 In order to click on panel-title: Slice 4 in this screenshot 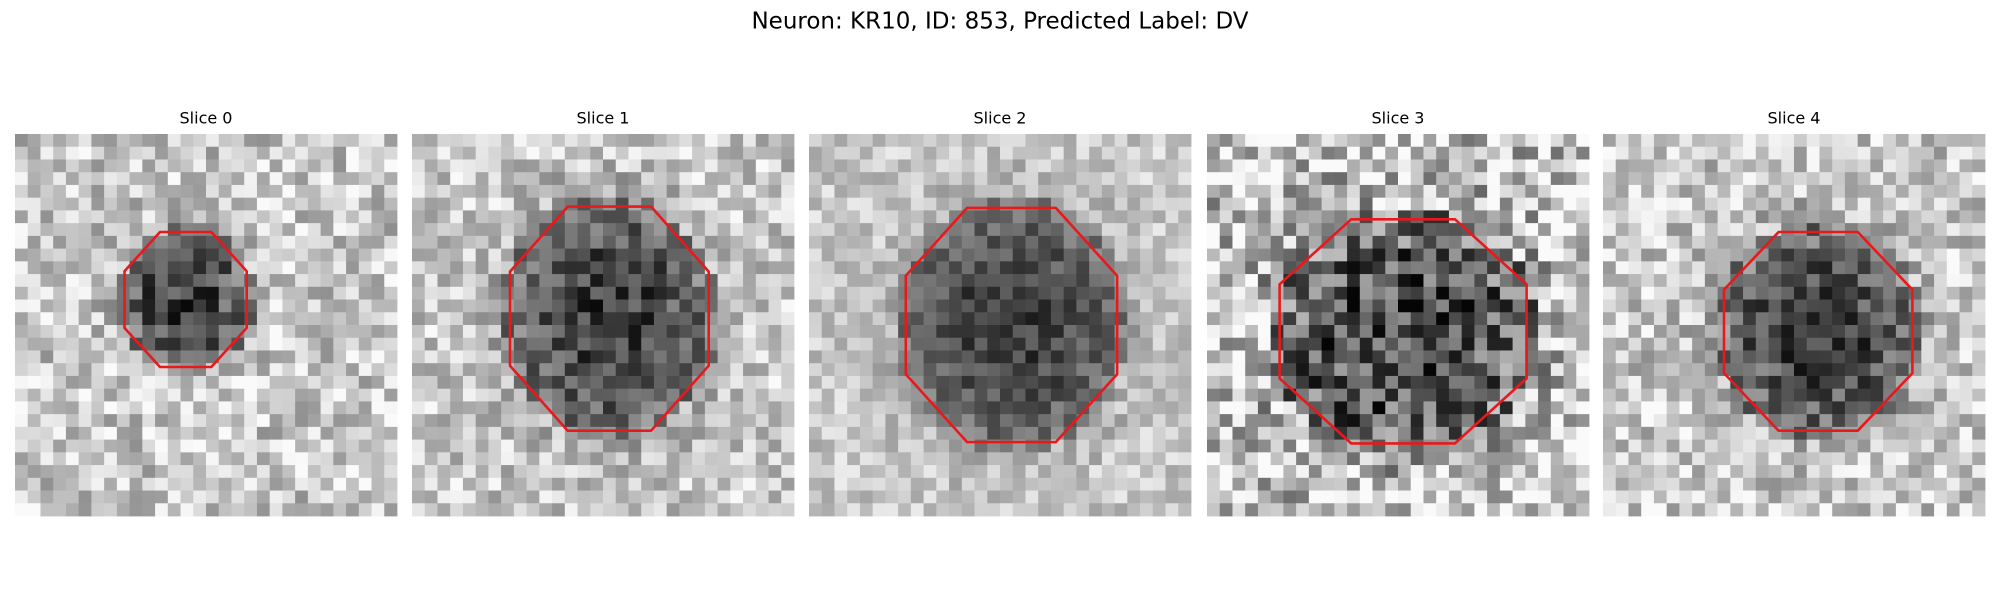, I will do `click(1794, 118)`.